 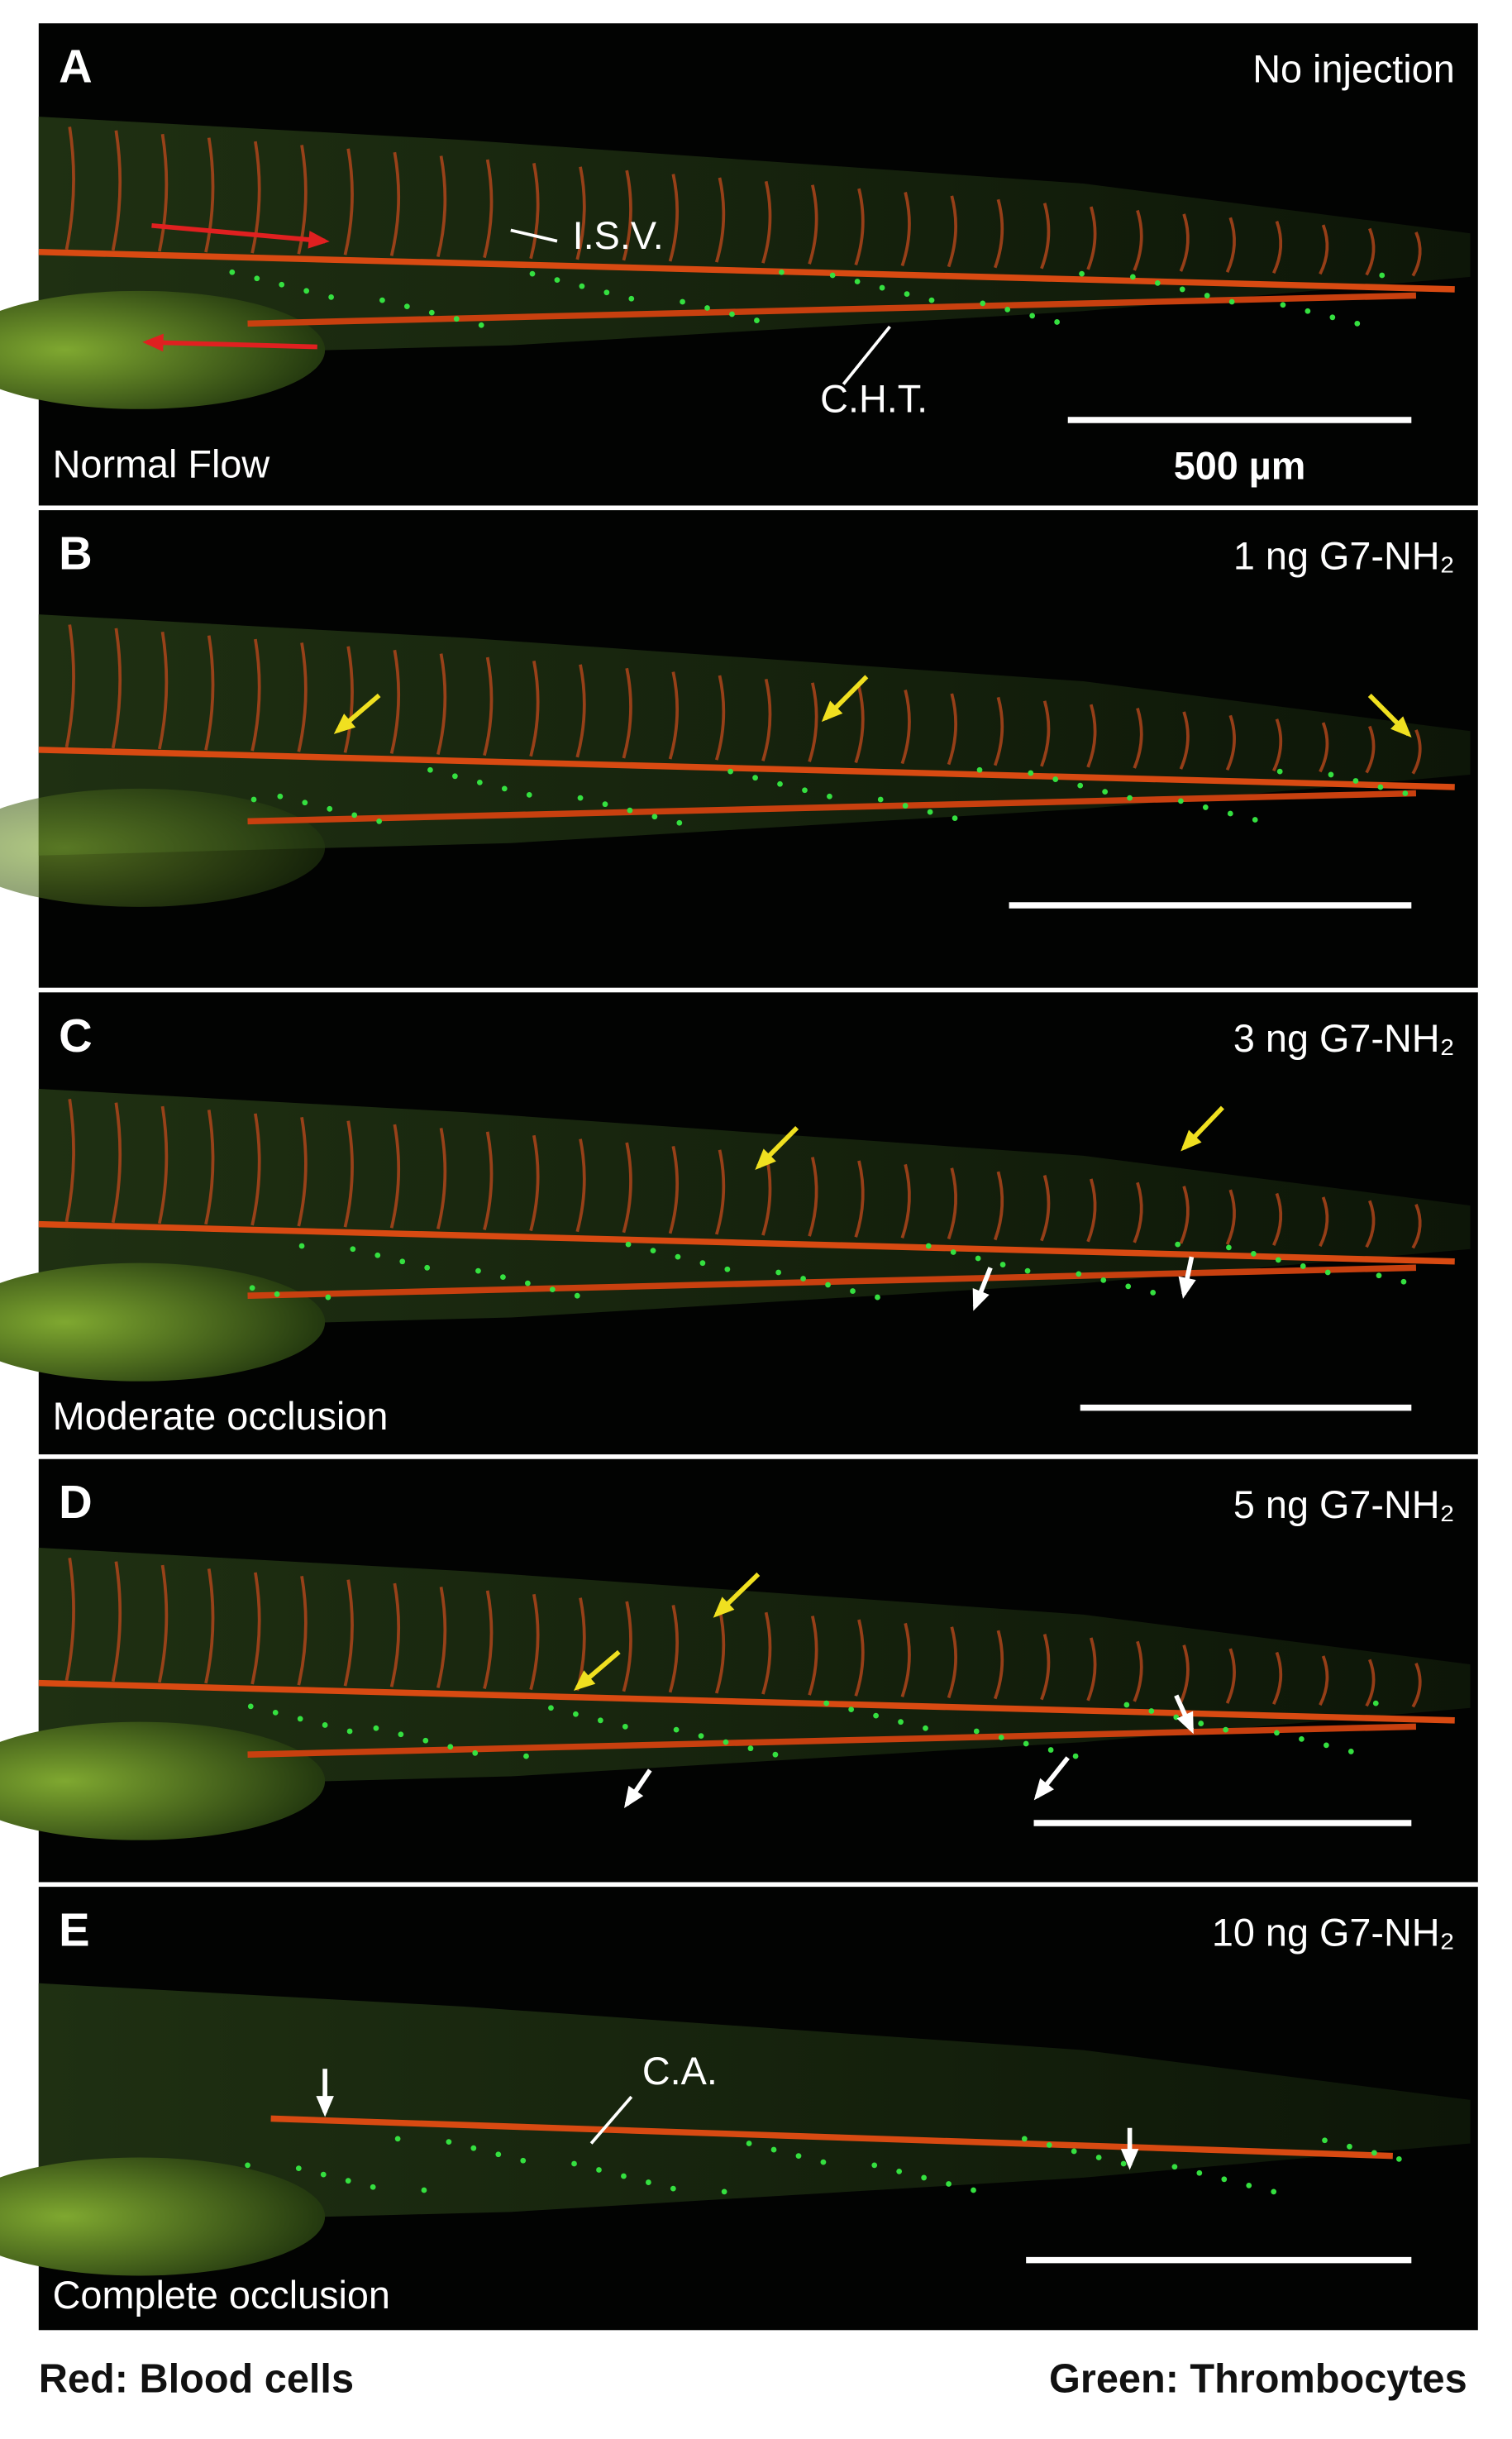 I want to click on panel-letter: D, so click(x=76, y=1502).